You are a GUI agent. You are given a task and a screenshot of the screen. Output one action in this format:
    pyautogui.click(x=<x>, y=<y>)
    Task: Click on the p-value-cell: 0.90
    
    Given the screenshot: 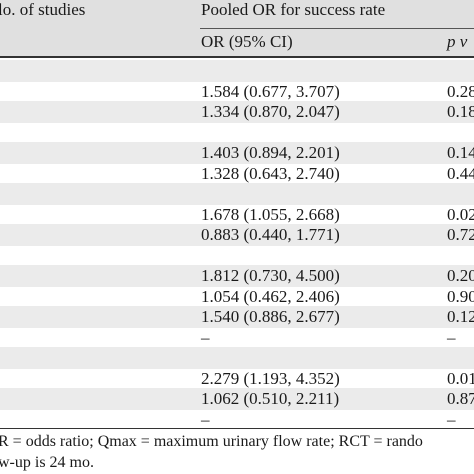 What is the action you would take?
    pyautogui.click(x=460, y=296)
    